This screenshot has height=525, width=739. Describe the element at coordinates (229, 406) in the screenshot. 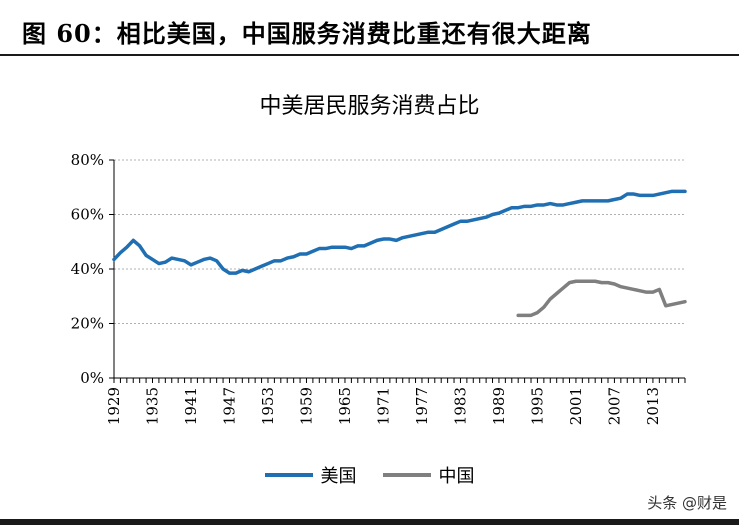

I see `x-tick-label: 1947` at that location.